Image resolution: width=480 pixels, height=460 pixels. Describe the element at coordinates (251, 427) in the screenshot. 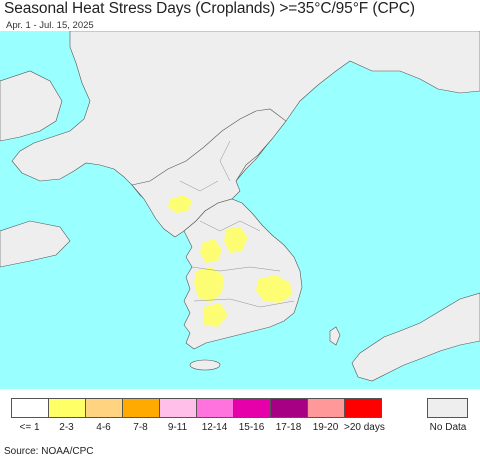

I see `legend-label: 15-16` at that location.